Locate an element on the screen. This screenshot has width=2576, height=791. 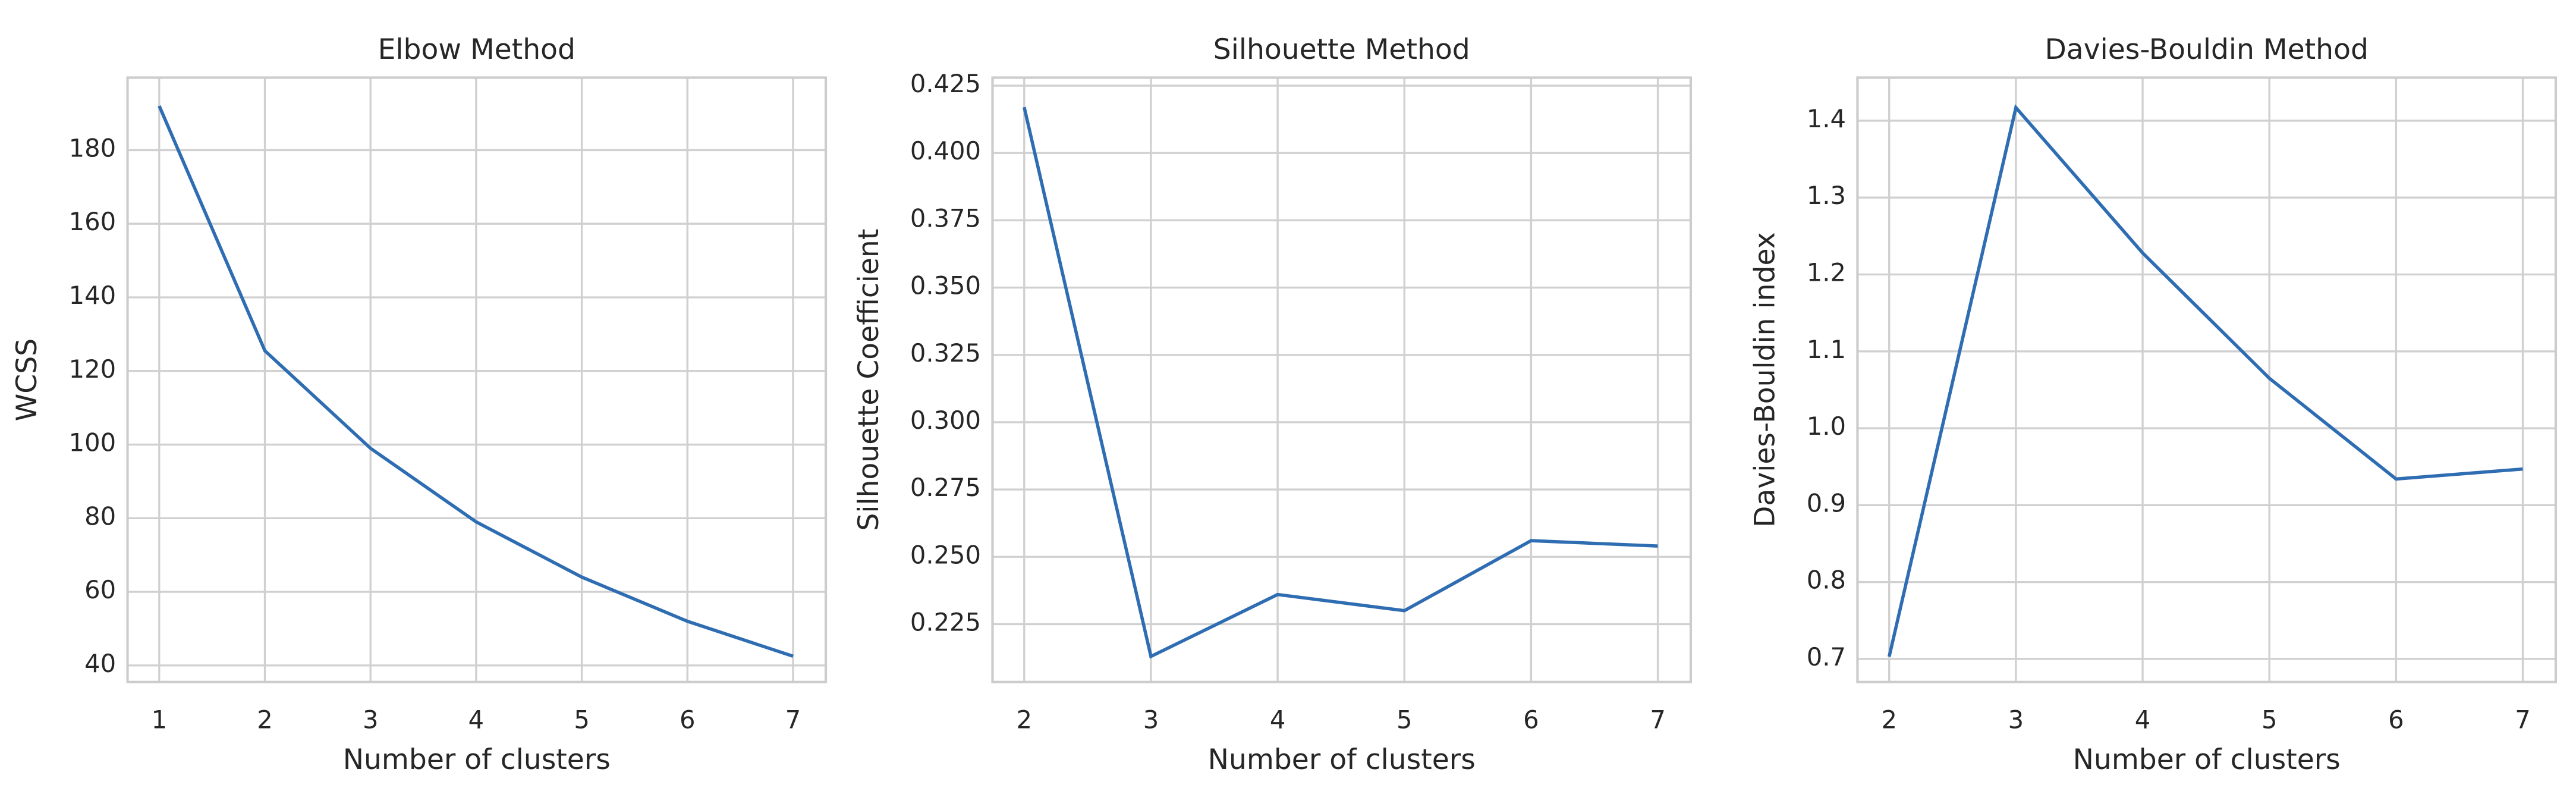
y-tick-label: 1.4 is located at coordinates (1826, 118).